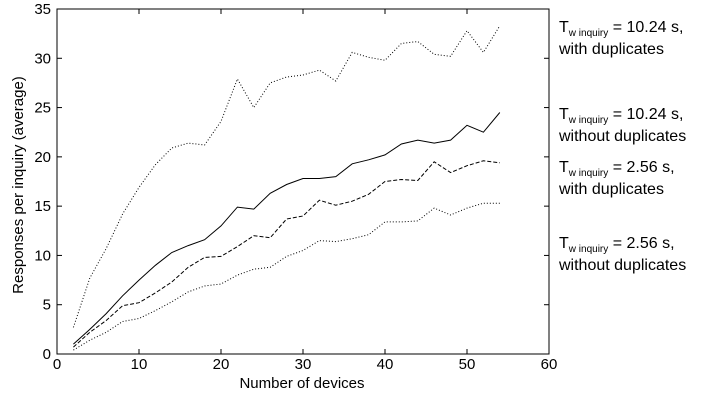  I want to click on y-tick-label: 15, so click(42, 206).